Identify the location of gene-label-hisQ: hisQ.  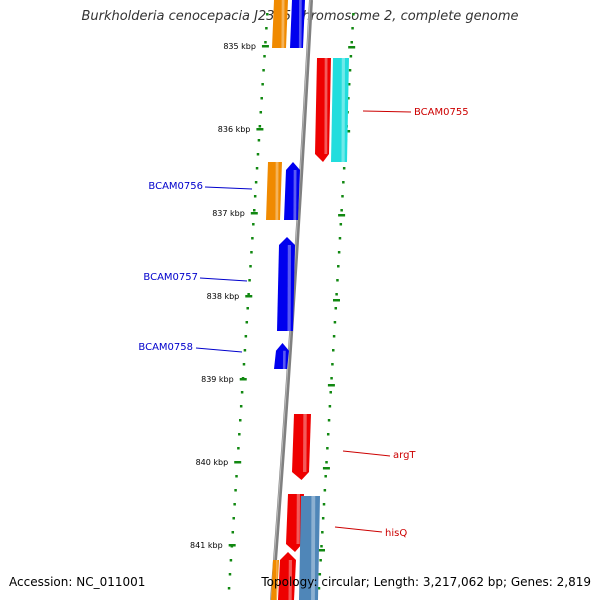
(396, 533).